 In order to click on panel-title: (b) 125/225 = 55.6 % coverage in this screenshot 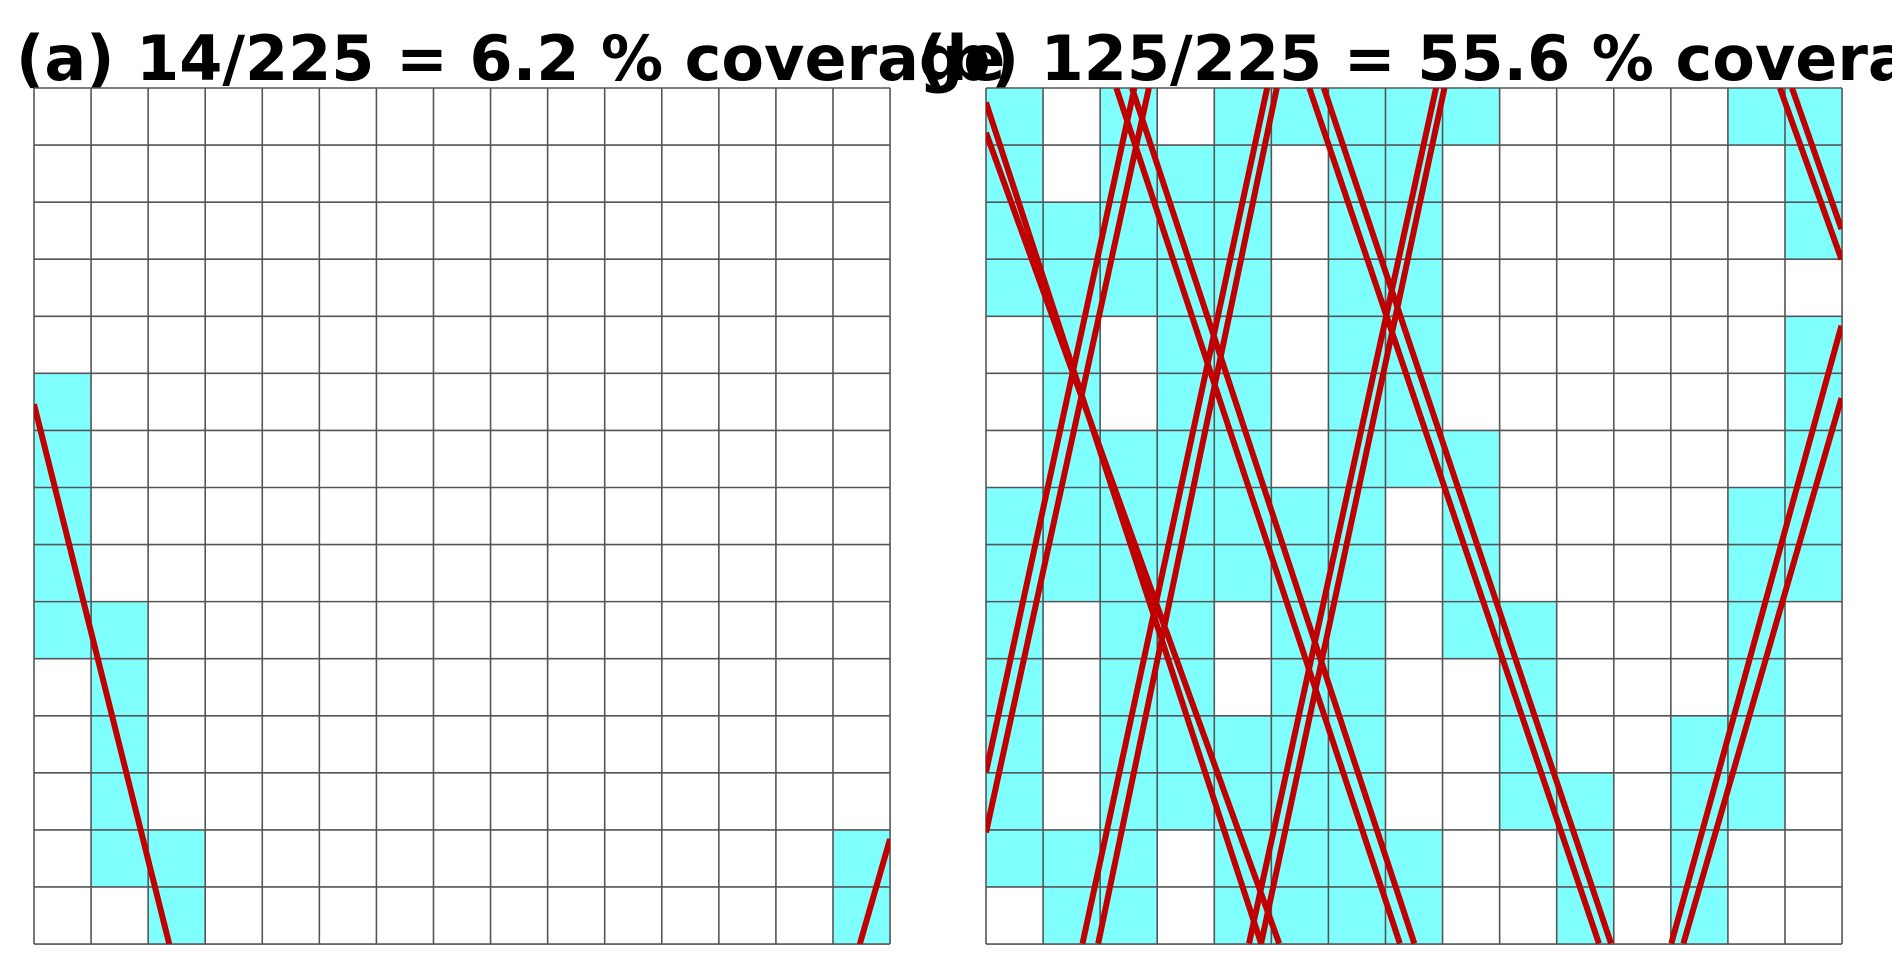, I will do `click(1405, 58)`.